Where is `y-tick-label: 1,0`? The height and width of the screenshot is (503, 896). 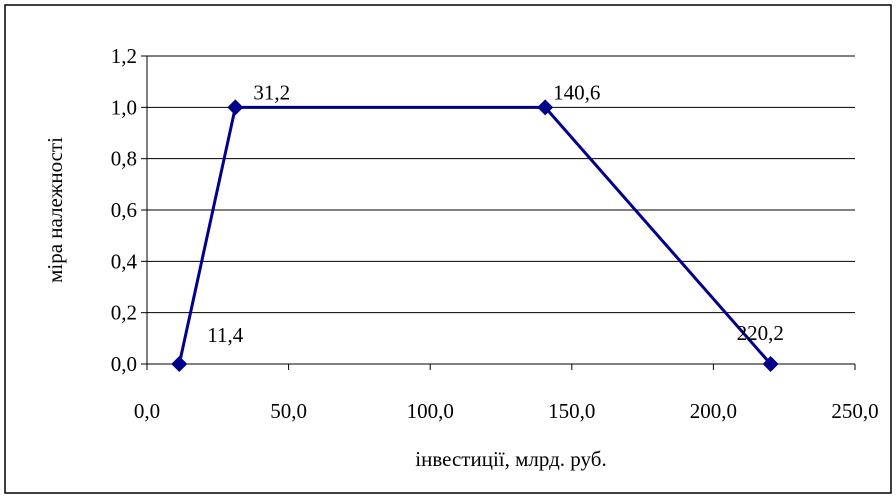
y-tick-label: 1,0 is located at coordinates (124, 107).